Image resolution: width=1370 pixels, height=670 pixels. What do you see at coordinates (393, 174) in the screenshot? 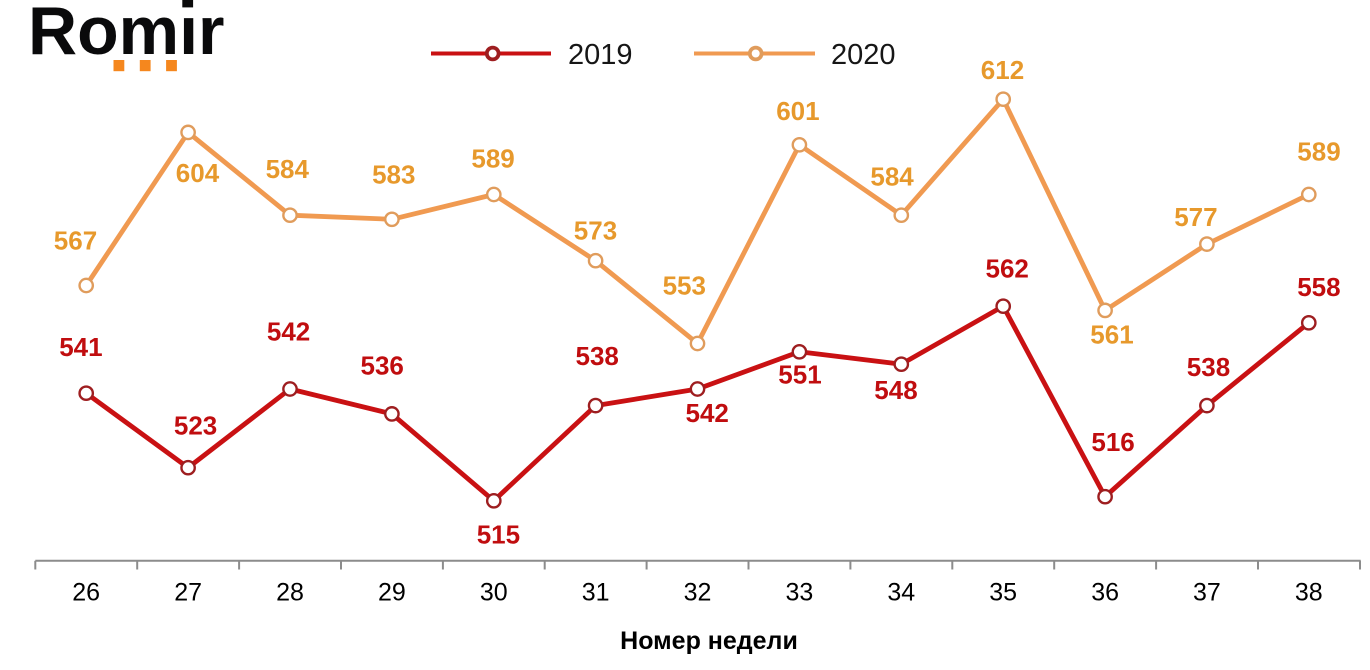
I see `svg-text: 583` at bounding box center [393, 174].